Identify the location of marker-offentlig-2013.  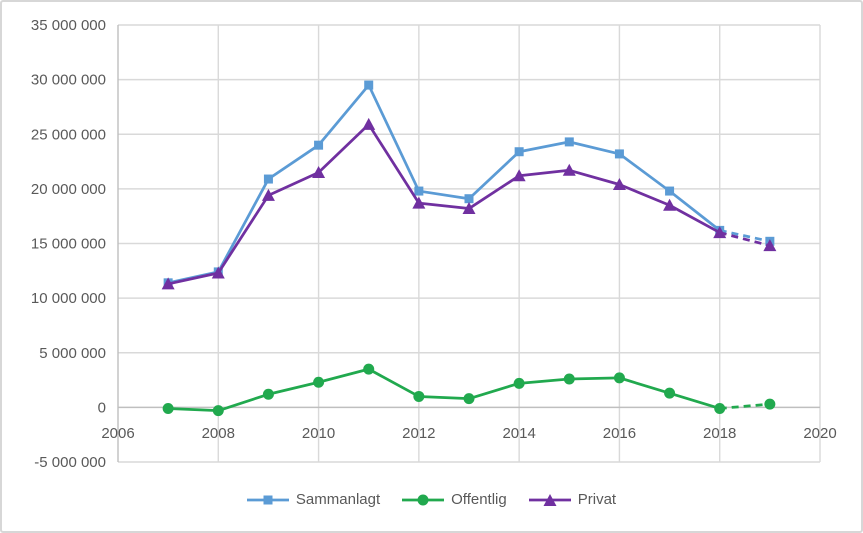
(469, 399).